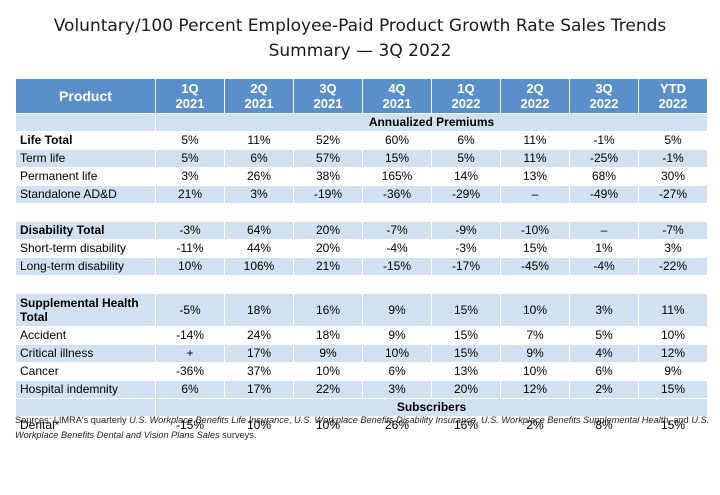 Image resolution: width=720 pixels, height=495 pixels. I want to click on table-row: Life Total 5% 11% 52% 60% 6% 11% -1% 5%, so click(361, 140).